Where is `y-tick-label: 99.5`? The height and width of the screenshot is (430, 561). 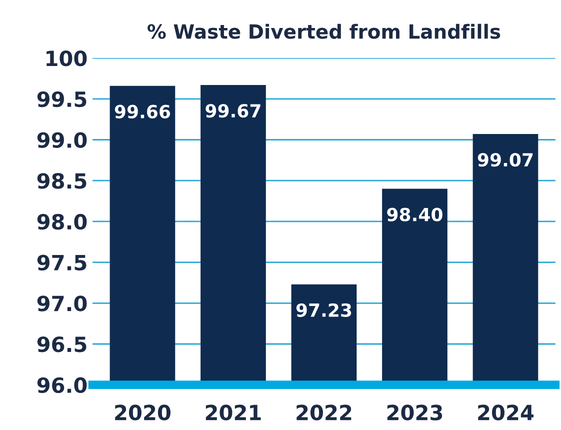
y-tick-label: 99.5 is located at coordinates (61, 99).